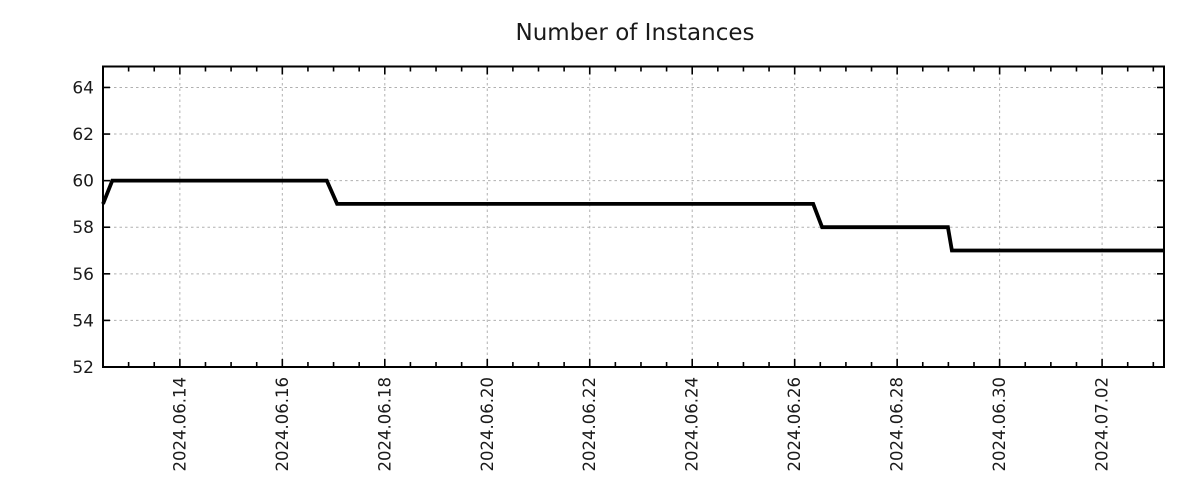  I want to click on y-tick-label: 62, so click(83, 135).